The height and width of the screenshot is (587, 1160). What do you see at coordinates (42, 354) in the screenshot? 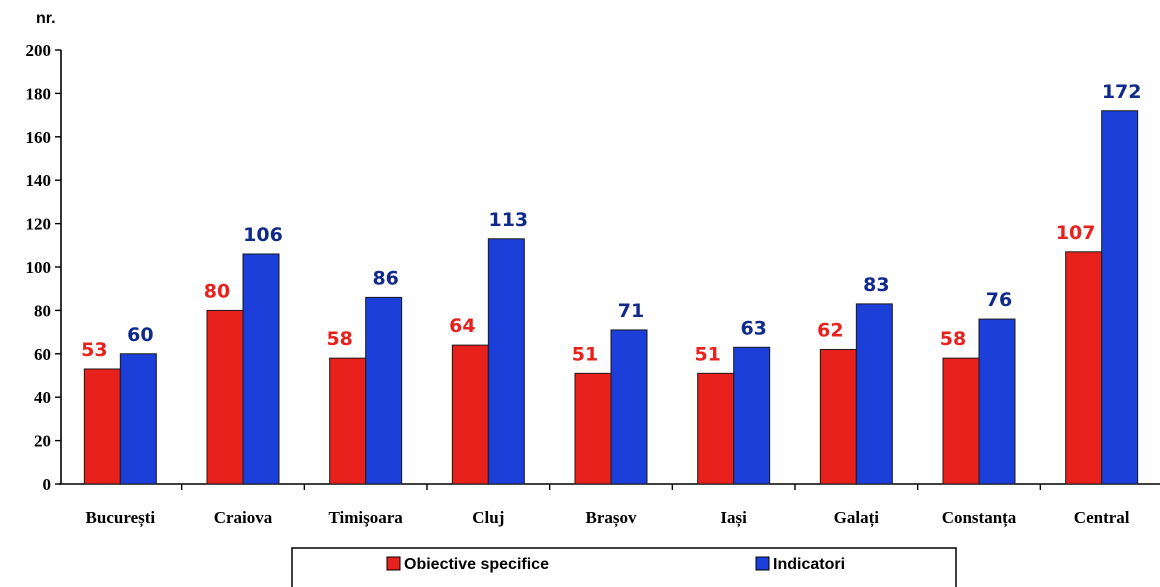
I see `y-tick-label: 60` at bounding box center [42, 354].